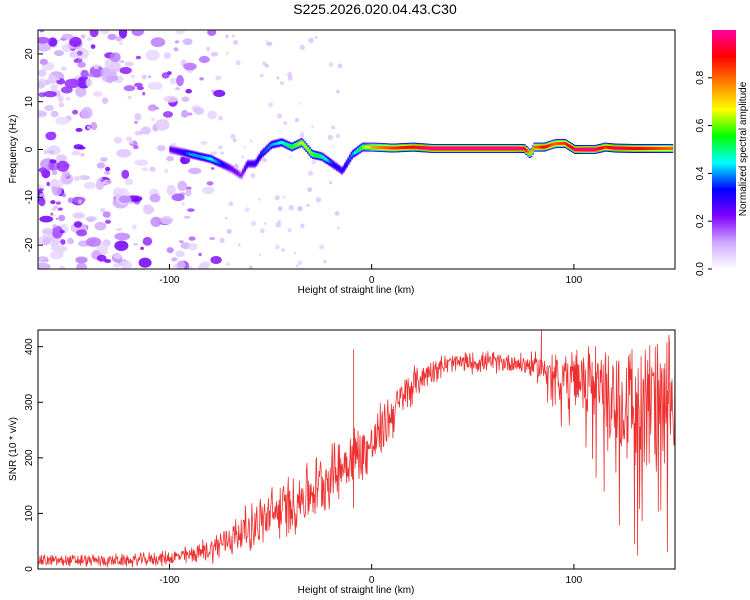 Image resolution: width=750 pixels, height=600 pixels. Describe the element at coordinates (700, 125) in the screenshot. I see `colorbar-tick-label: 0.6` at that location.